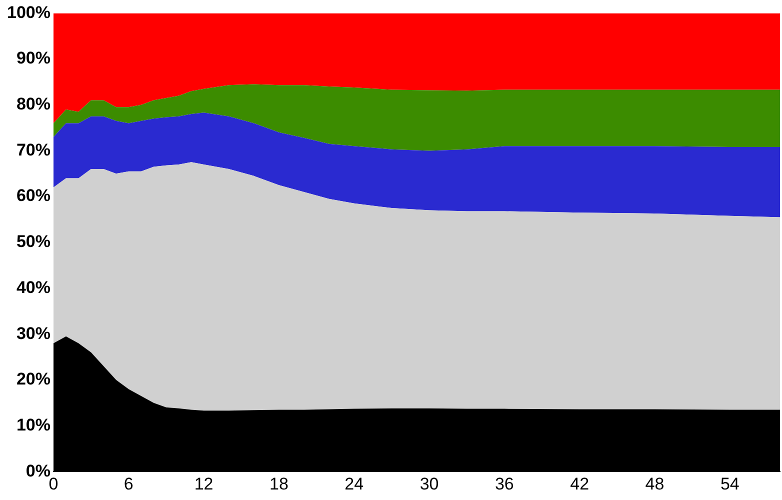 Image resolution: width=782 pixels, height=500 pixels. What do you see at coordinates (33, 104) in the screenshot?
I see `y-tick-label: 80%` at bounding box center [33, 104].